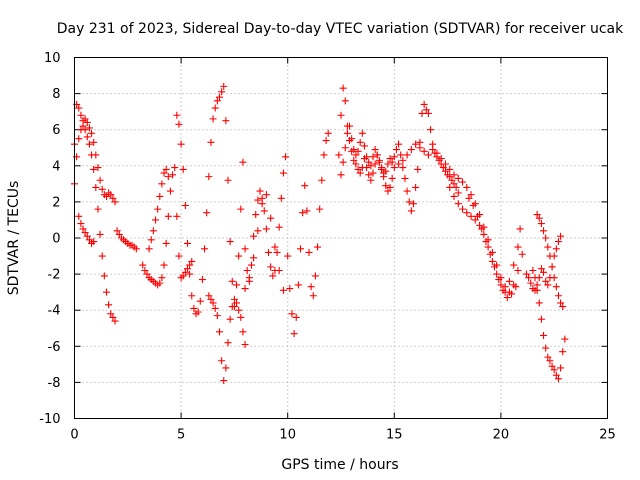 The height and width of the screenshot is (480, 640). What do you see at coordinates (181, 435) in the screenshot?
I see `x-tick-label: 5` at bounding box center [181, 435].